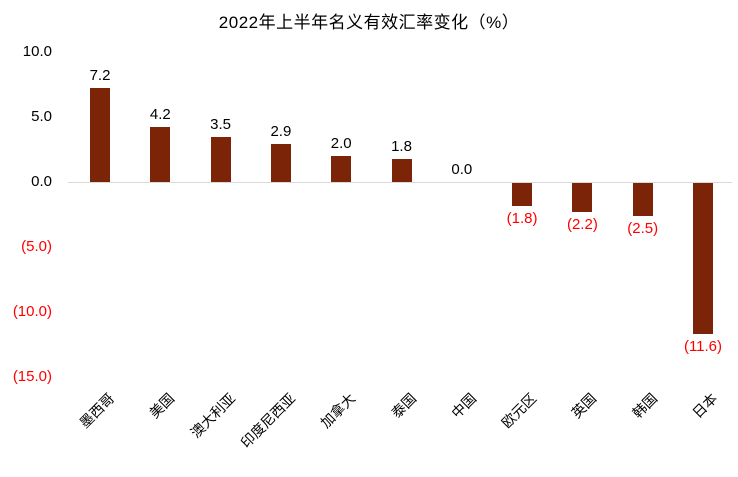 Image resolution: width=738 pixels, height=477 pixels. I want to click on category-label: 日本, so click(705, 406).